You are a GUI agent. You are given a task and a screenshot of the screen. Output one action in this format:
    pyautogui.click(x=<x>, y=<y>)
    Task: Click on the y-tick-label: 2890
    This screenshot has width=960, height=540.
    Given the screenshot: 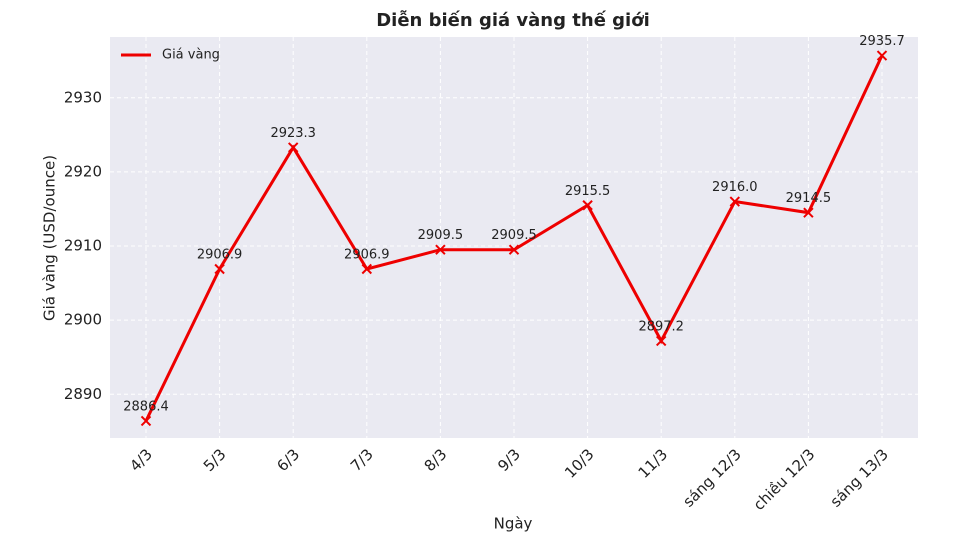 What is the action you would take?
    pyautogui.click(x=83, y=394)
    